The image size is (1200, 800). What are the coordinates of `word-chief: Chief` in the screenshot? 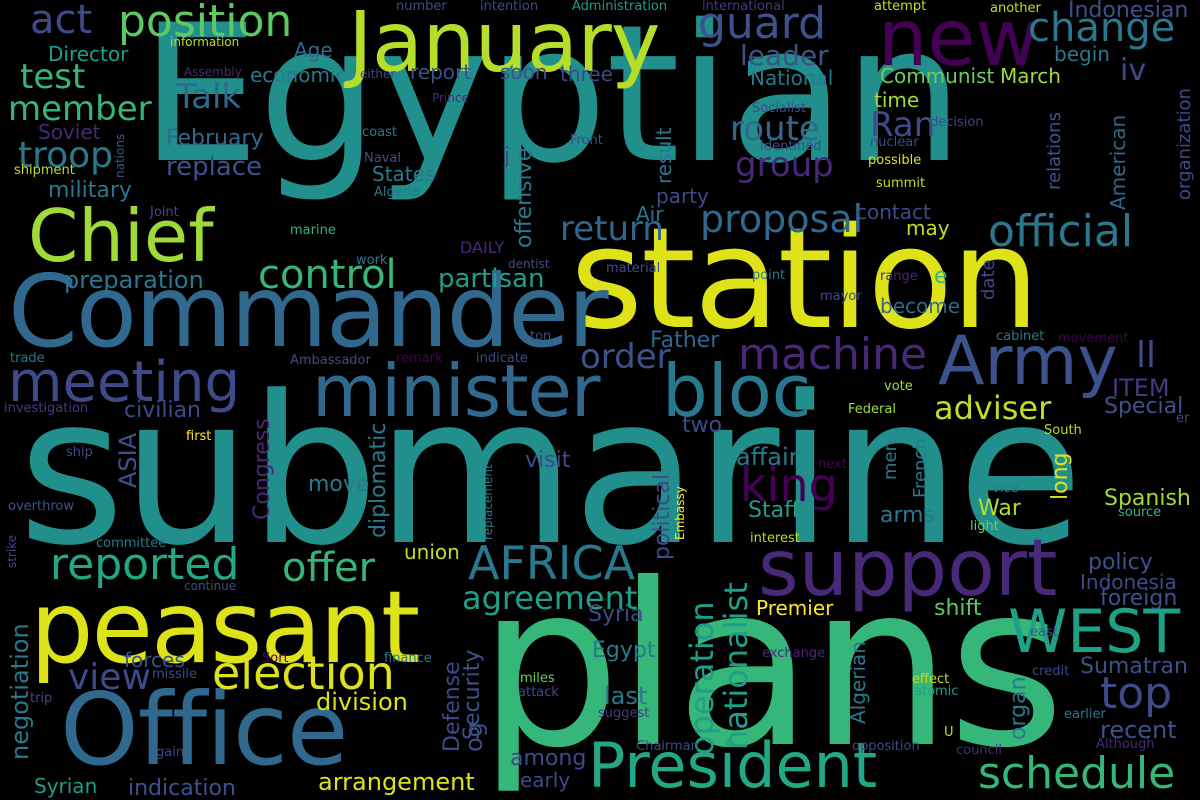 It's located at (121, 236).